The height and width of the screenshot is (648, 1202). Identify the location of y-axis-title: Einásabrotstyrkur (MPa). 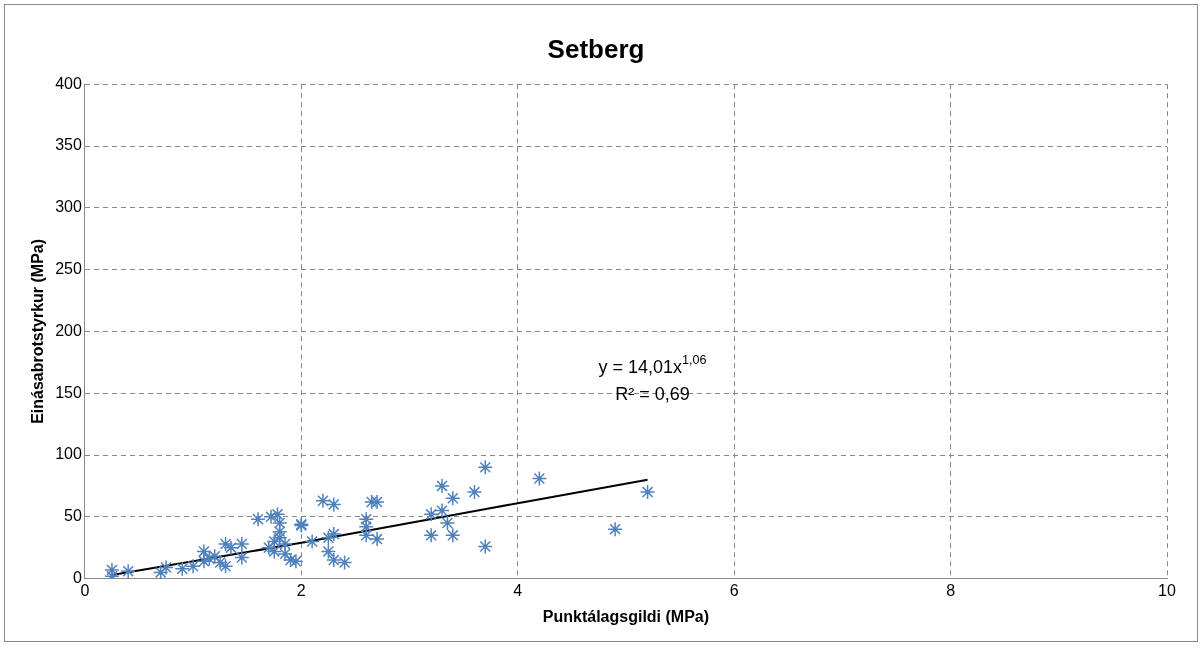
(38, 331).